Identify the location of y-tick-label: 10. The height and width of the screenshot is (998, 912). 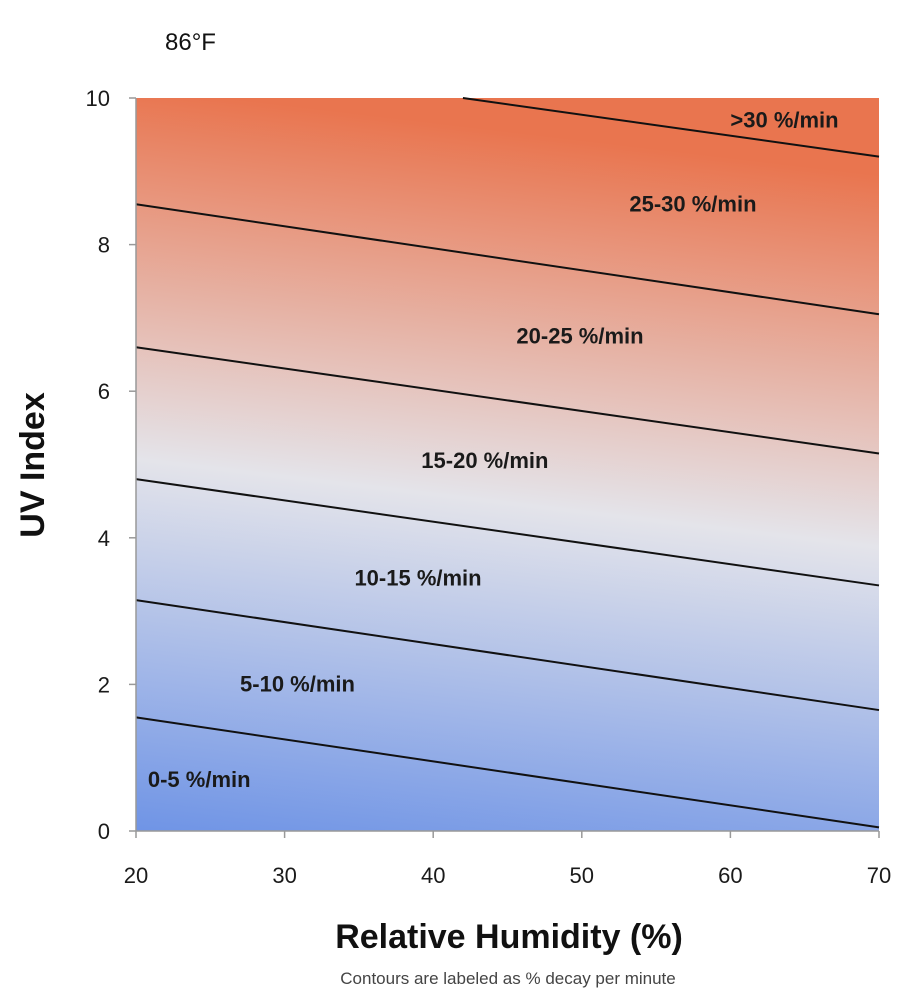
(98, 98).